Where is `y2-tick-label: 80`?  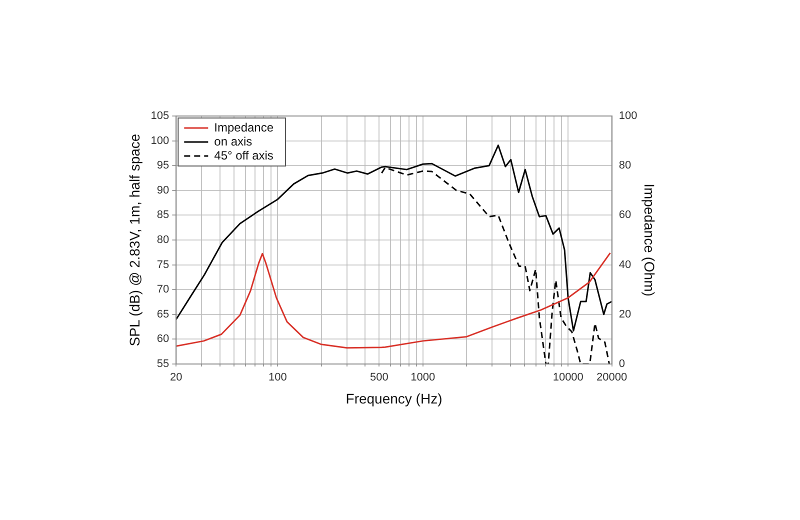
y2-tick-label: 80 is located at coordinates (625, 166).